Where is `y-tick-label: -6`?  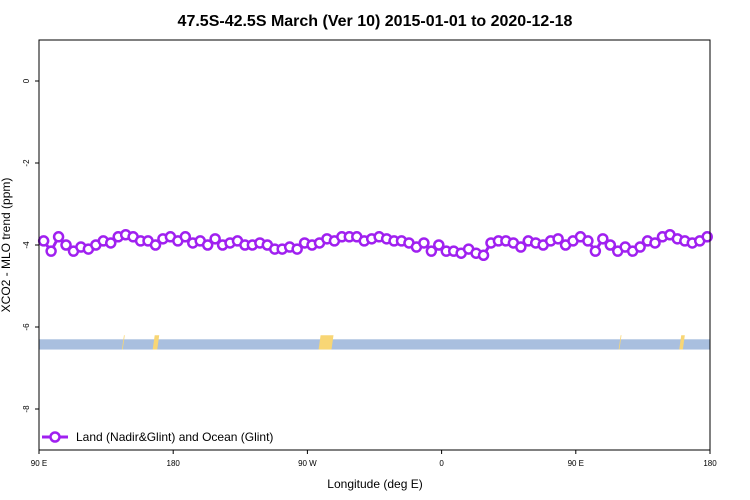 y-tick-label: -6 is located at coordinates (26, 327).